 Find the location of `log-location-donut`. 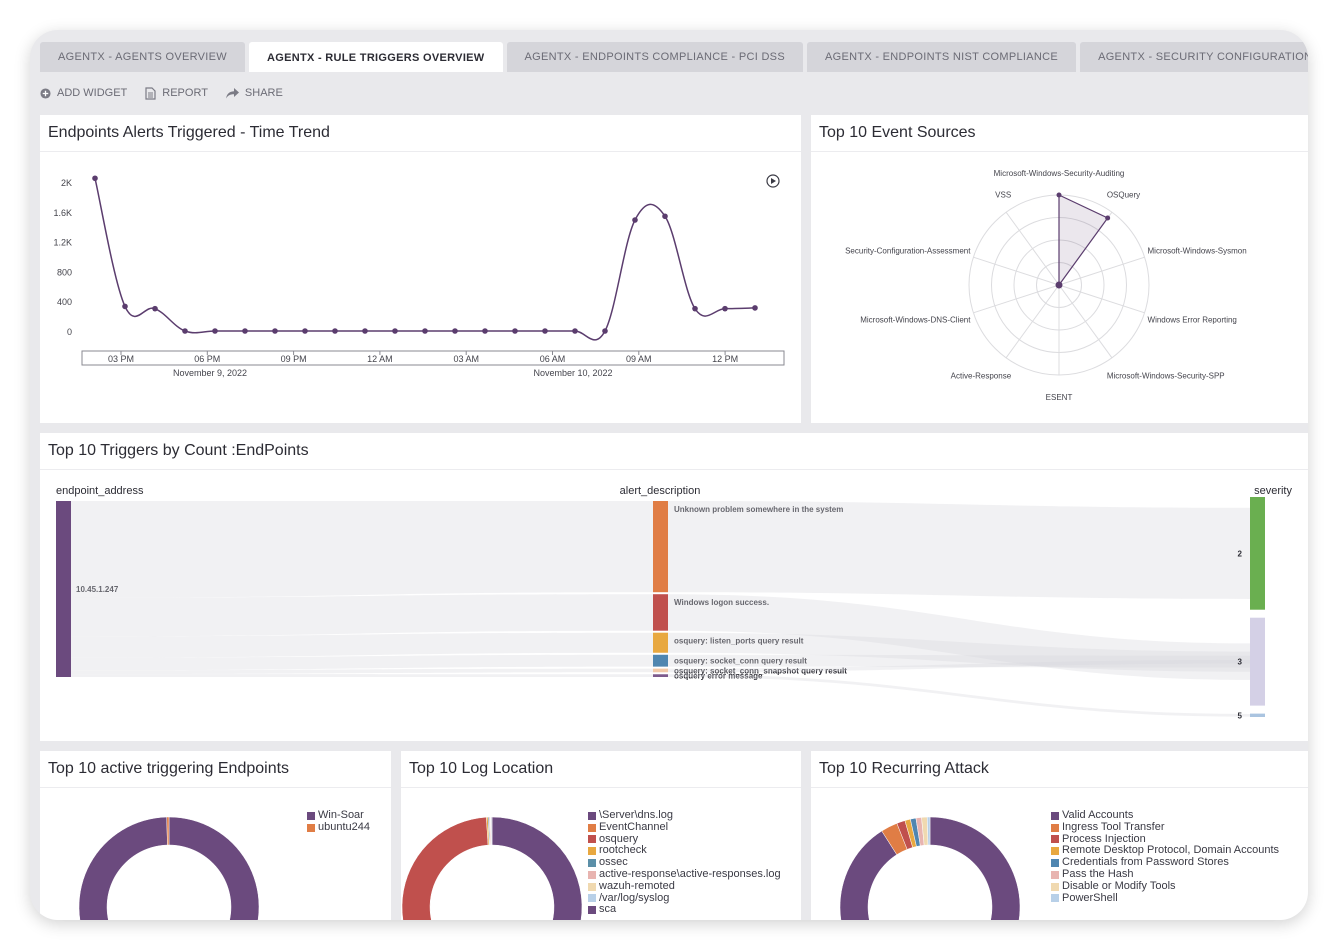

log-location-donut is located at coordinates (492, 868).